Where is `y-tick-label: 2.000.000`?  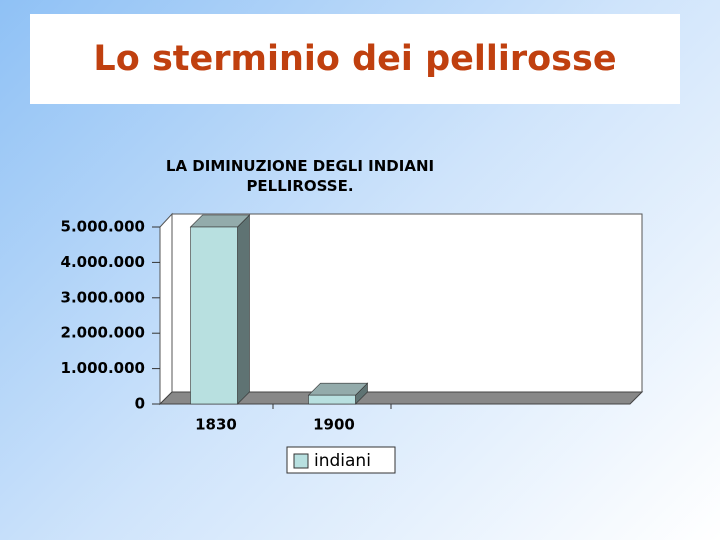 y-tick-label: 2.000.000 is located at coordinates (103, 333).